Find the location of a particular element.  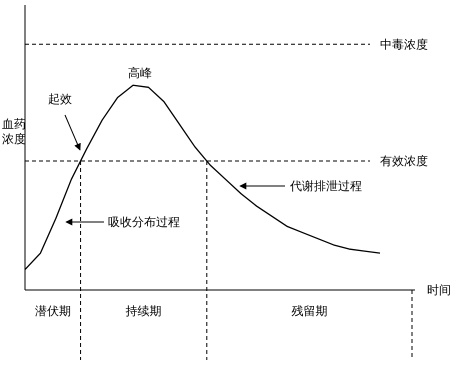

text: 潜伏期 is located at coordinates (52, 311).